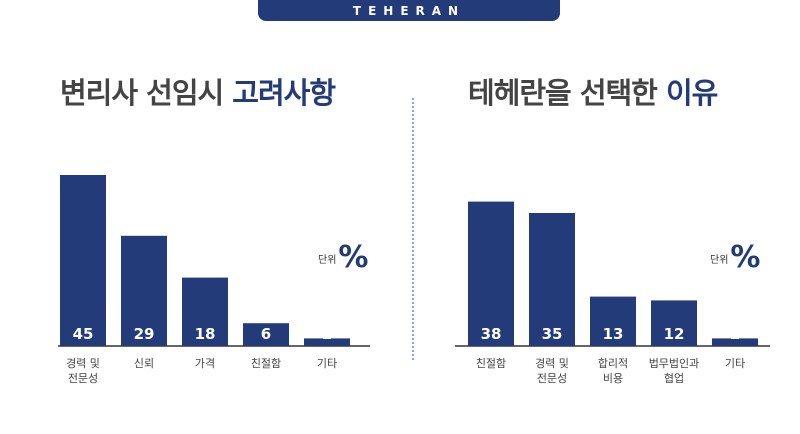  What do you see at coordinates (613, 371) in the screenshot?
I see `right-category-label-2: 합리적 비용` at bounding box center [613, 371].